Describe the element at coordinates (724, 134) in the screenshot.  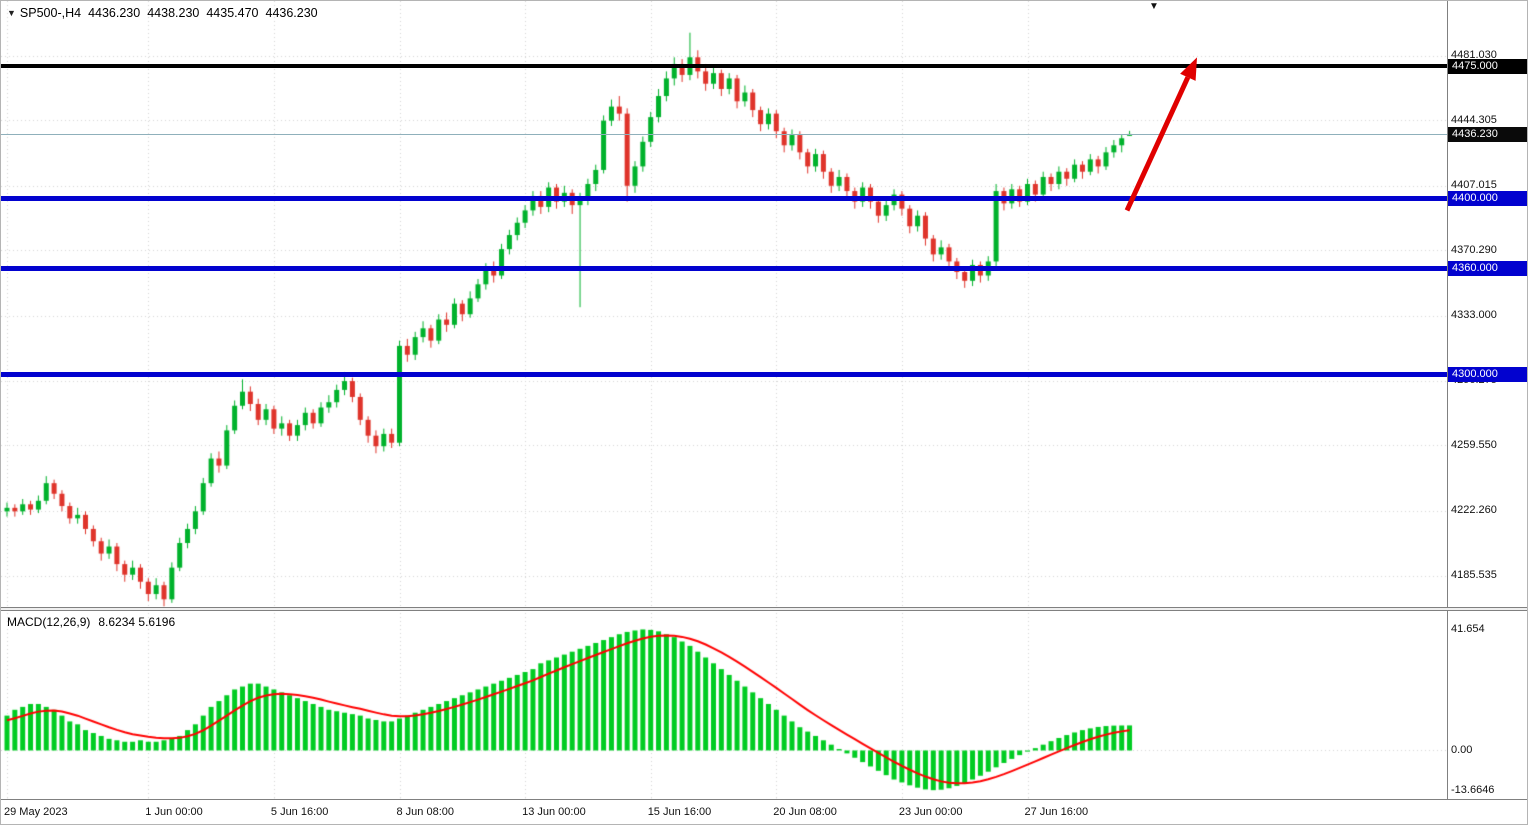
I see `current-price-line` at that location.